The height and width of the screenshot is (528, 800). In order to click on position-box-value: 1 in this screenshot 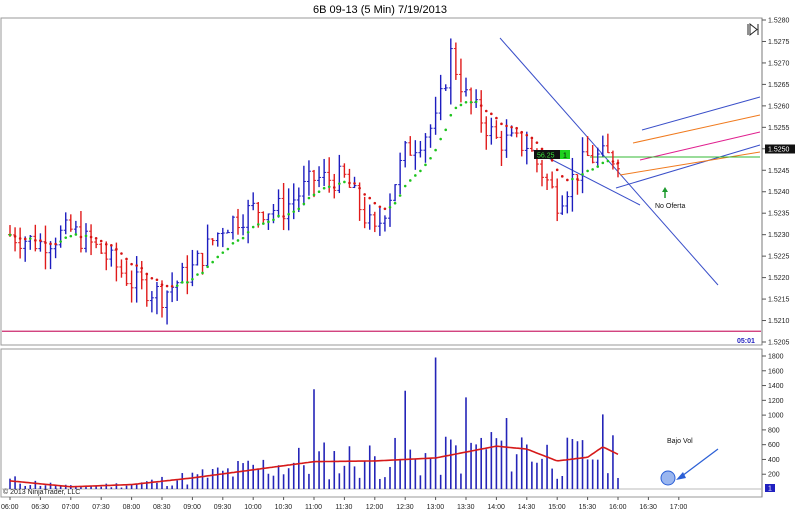, I will do `click(565, 156)`.